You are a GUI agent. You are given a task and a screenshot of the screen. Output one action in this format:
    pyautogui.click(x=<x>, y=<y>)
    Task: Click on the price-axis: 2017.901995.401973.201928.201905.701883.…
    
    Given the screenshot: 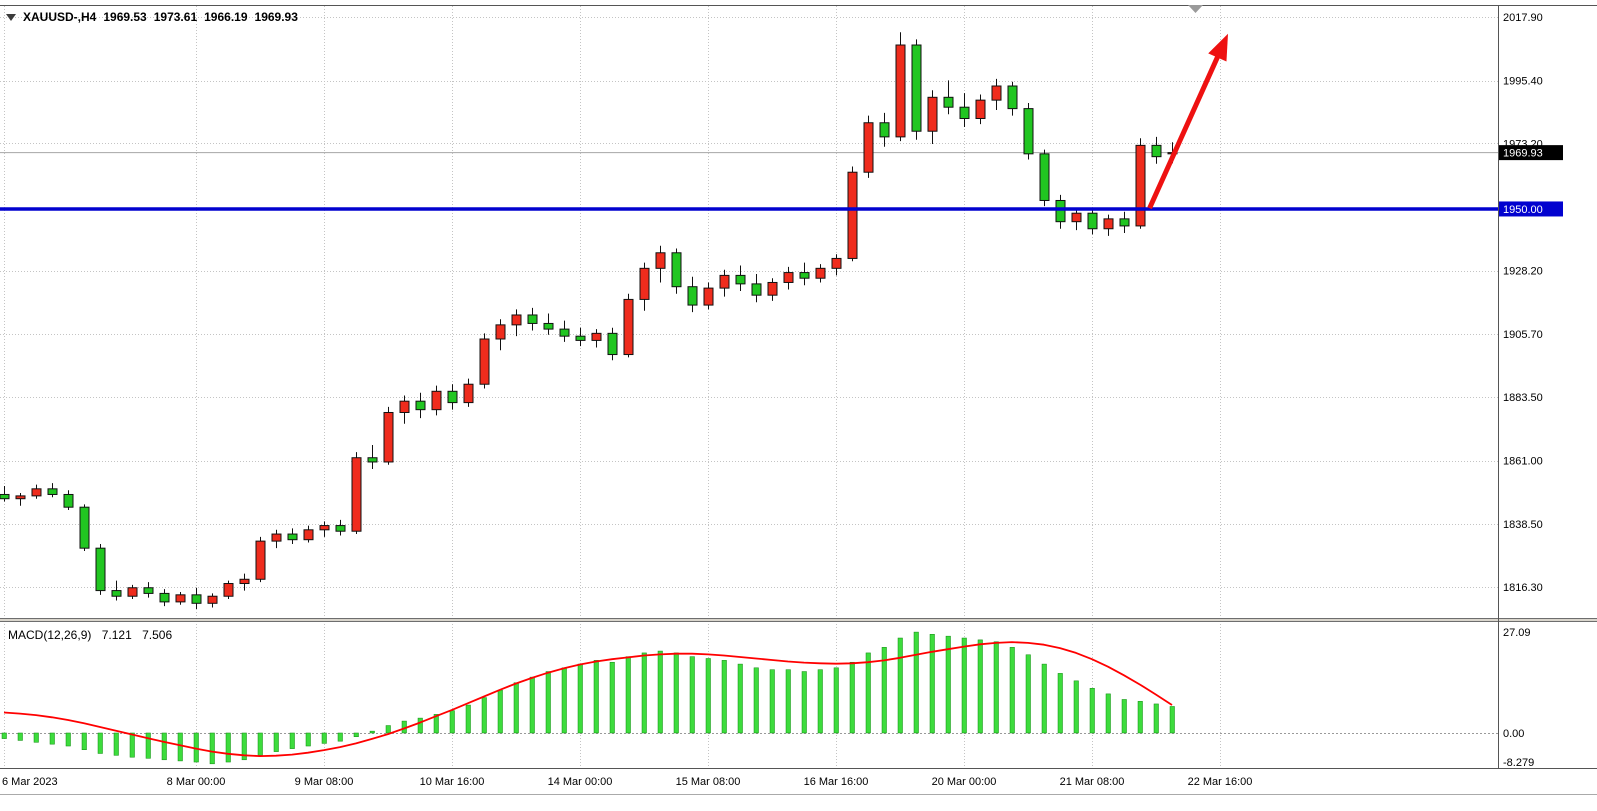 What is the action you would take?
    pyautogui.click(x=1523, y=390)
    